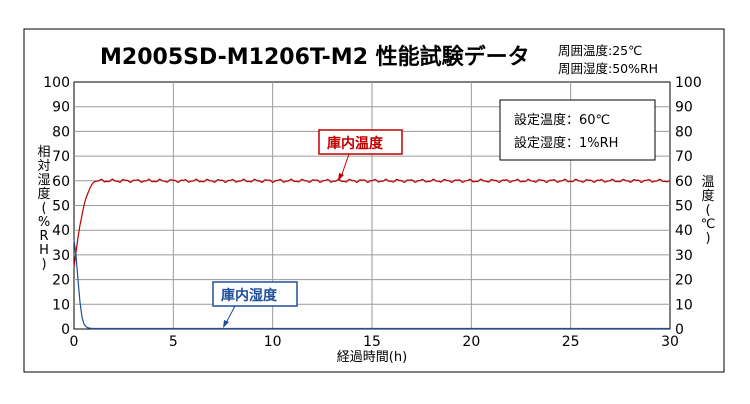 This screenshot has height=404, width=750. What do you see at coordinates (61, 207) in the screenshot?
I see `y-left-tick-label: 50` at bounding box center [61, 207].